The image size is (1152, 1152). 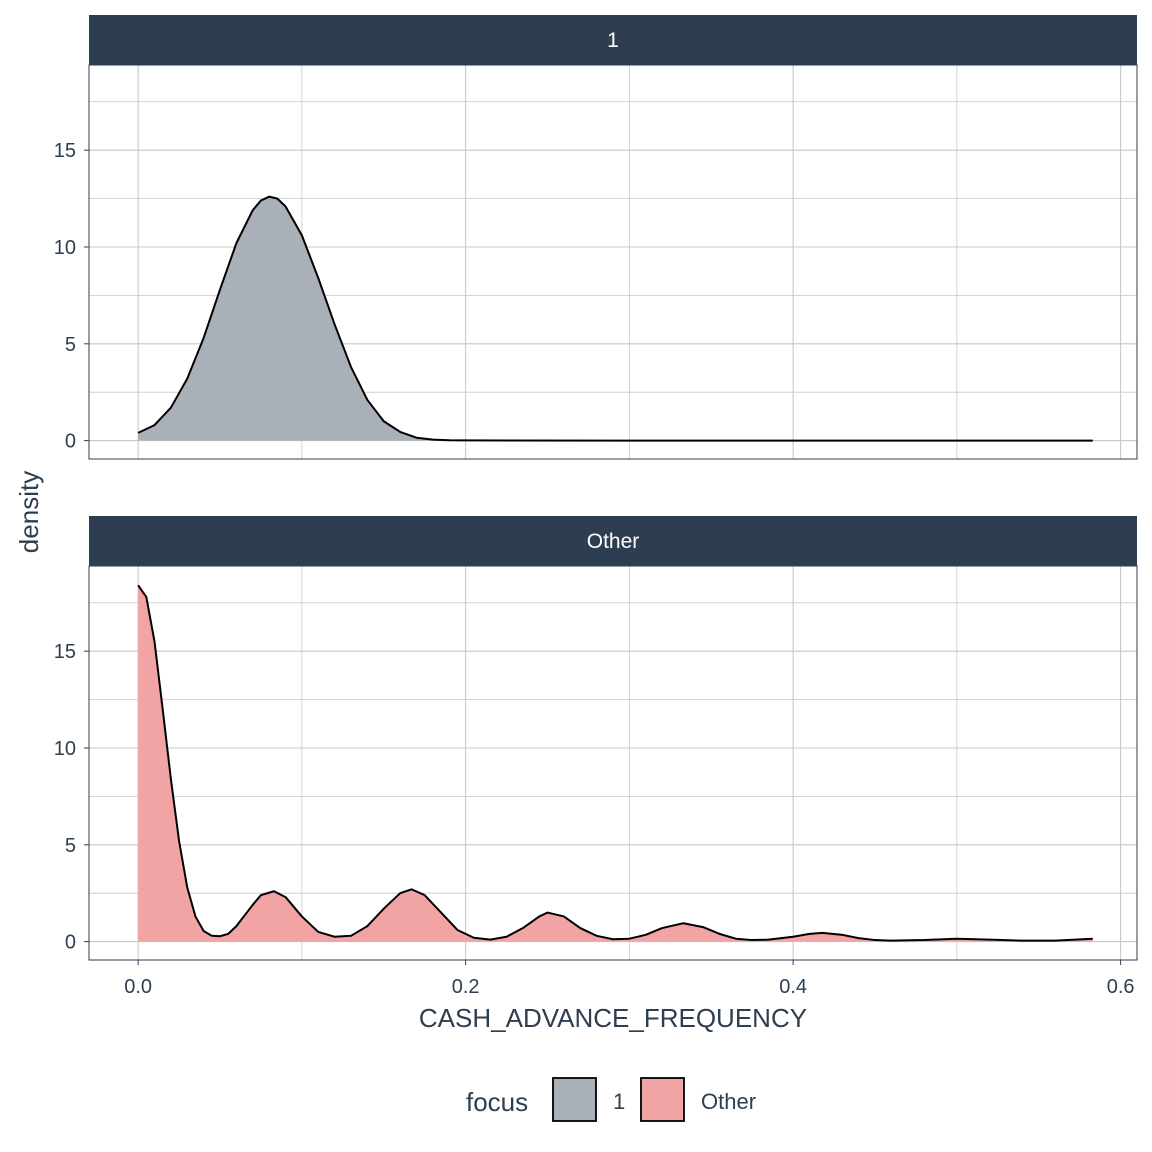 I want to click on facet-strip-label: Other, so click(x=613, y=541).